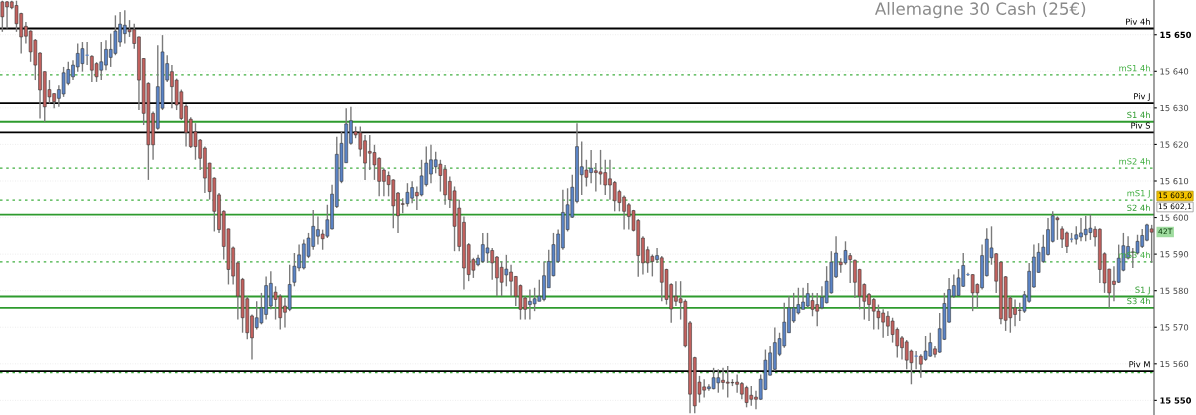  What do you see at coordinates (1174, 327) in the screenshot?
I see `y-tick-label: 15 570` at bounding box center [1174, 327].